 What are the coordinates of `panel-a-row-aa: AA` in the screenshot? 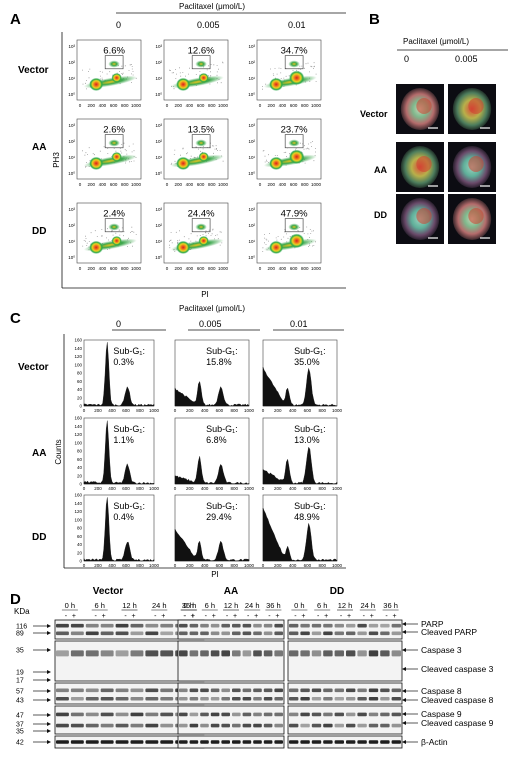 It's located at (39, 147).